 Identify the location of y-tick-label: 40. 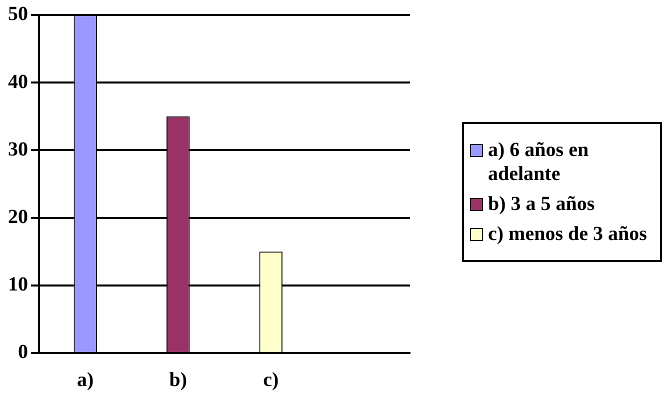
(18, 81).